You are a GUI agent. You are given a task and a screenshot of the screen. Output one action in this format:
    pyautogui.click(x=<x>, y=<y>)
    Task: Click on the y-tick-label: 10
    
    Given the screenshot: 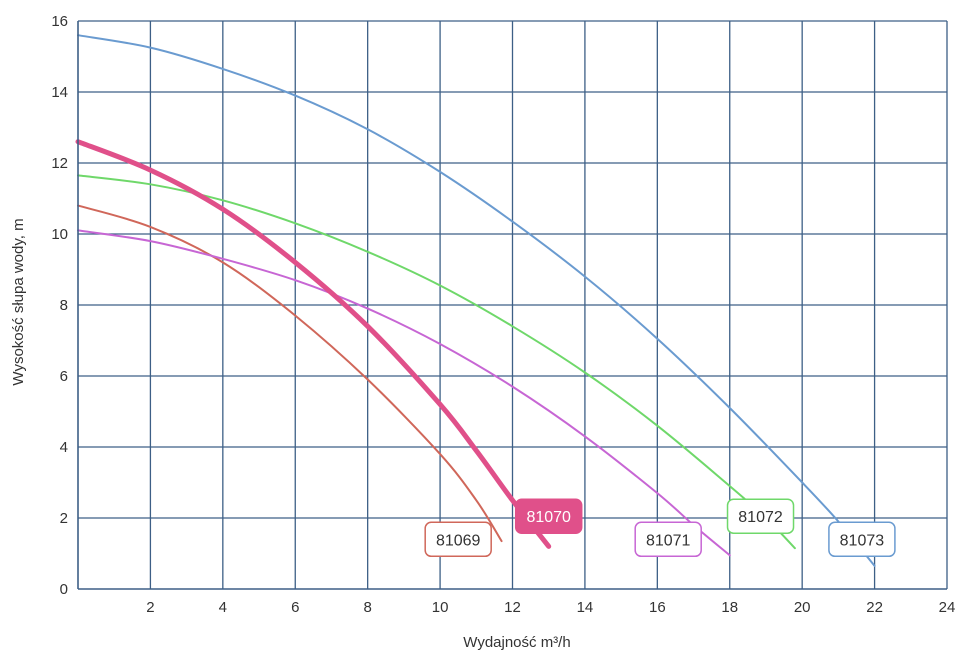 What is the action you would take?
    pyautogui.click(x=59, y=234)
    